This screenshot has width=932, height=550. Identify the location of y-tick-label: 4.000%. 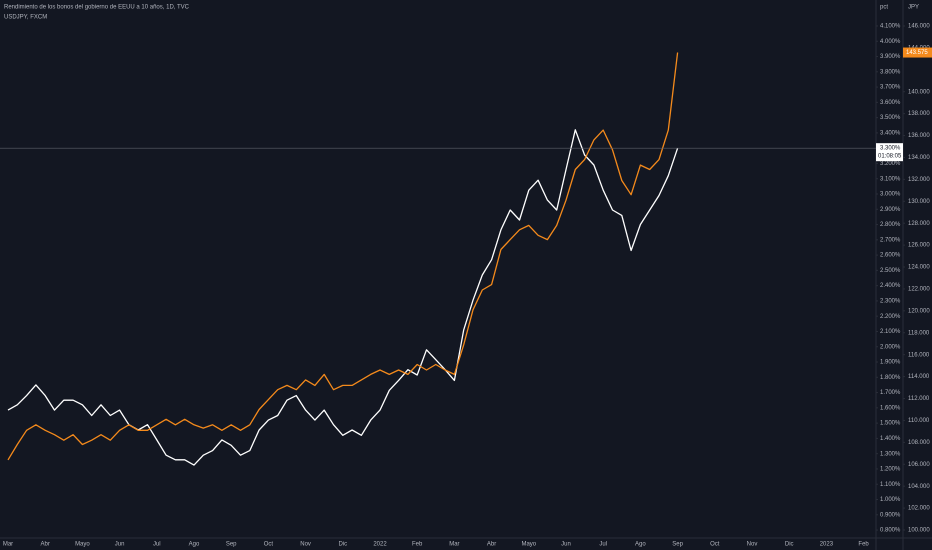
(890, 42).